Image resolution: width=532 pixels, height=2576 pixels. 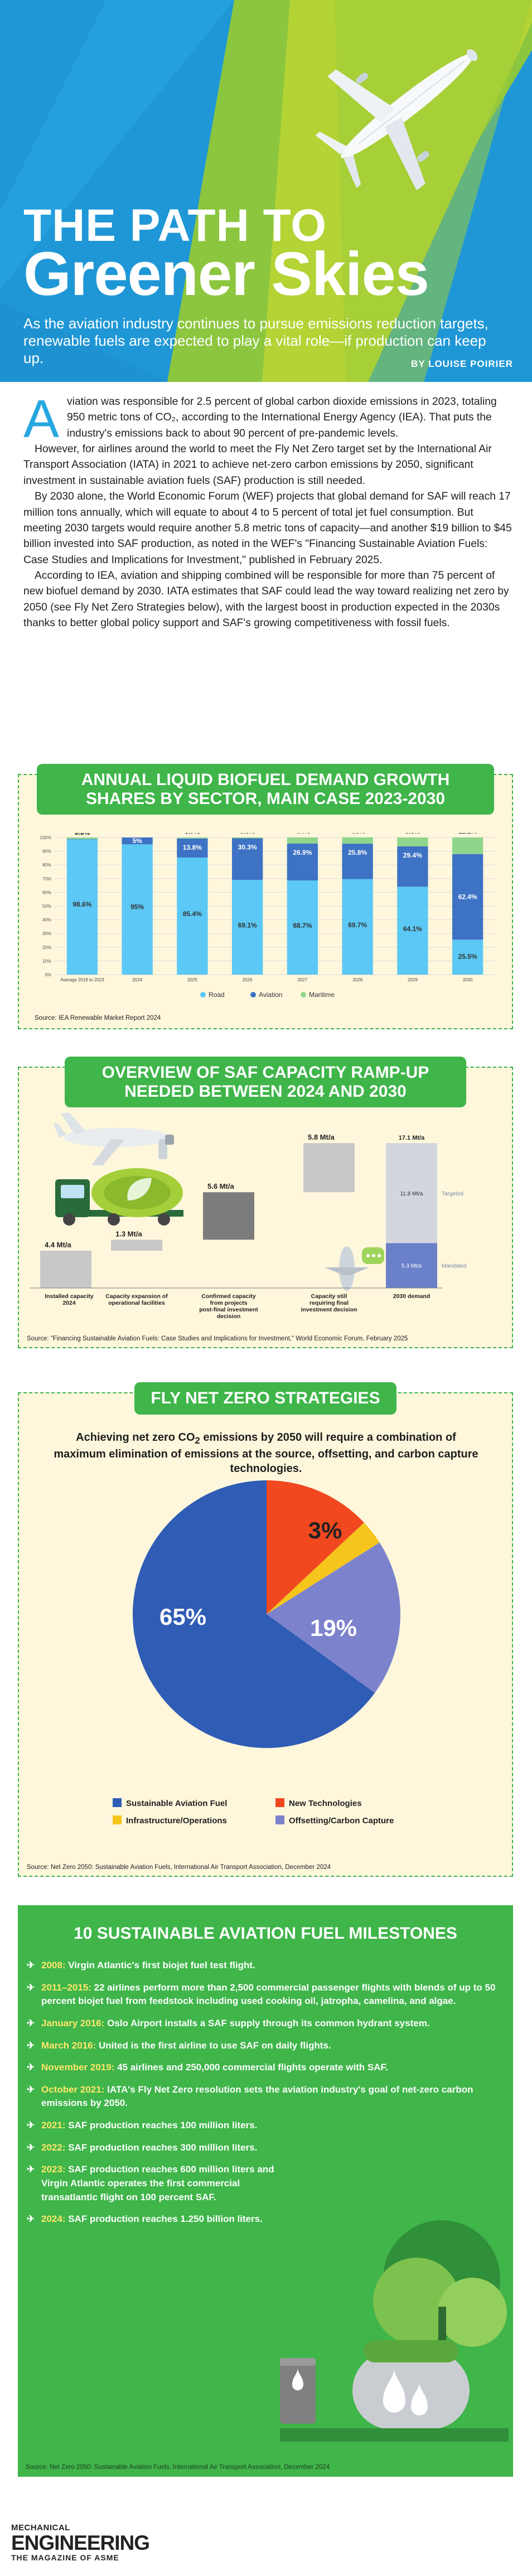 I want to click on milestone-date: October 2021:, so click(x=73, y=2089).